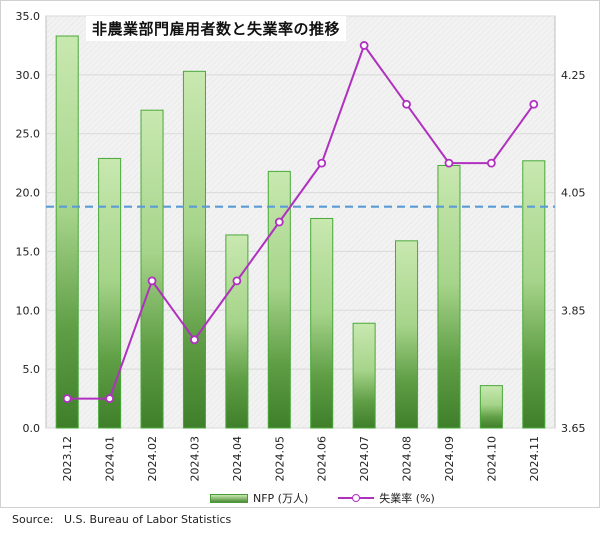  I want to click on x-tick-label: 2024.01, so click(110, 459).